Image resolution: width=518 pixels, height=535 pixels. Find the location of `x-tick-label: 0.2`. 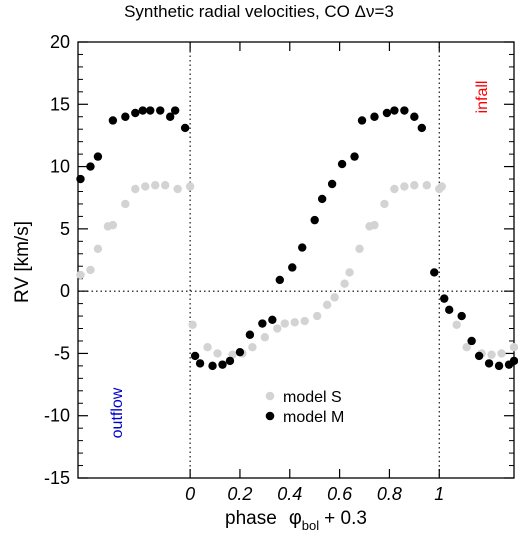

x-tick-label: 0.2 is located at coordinates (239, 494).